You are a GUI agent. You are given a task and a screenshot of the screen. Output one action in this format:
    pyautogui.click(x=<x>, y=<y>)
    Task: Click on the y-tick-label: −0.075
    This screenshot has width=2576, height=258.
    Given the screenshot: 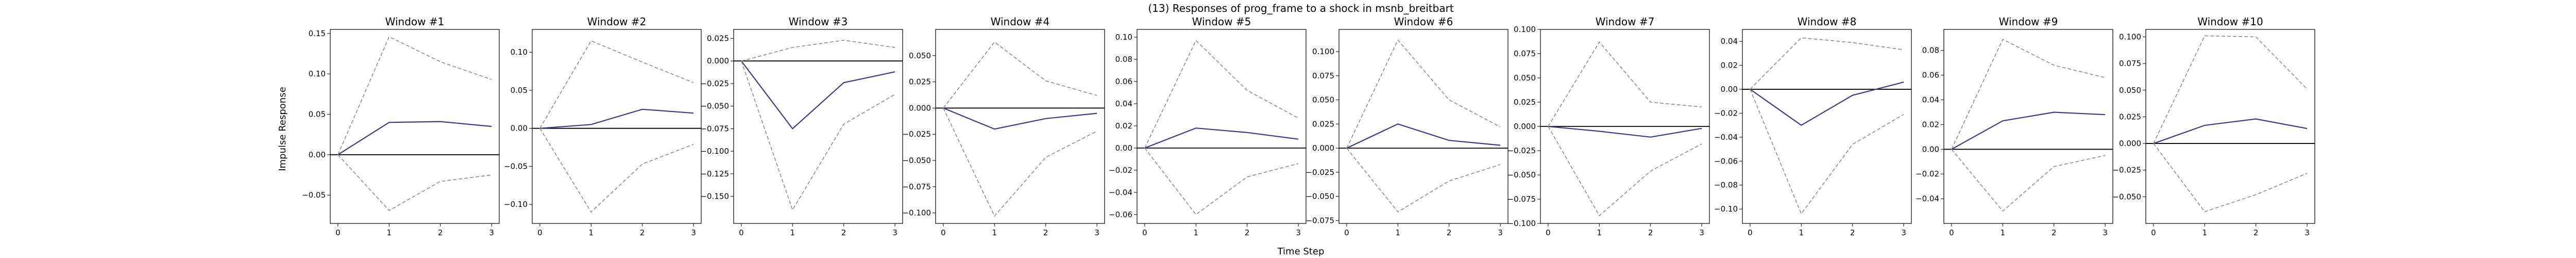 What is the action you would take?
    pyautogui.click(x=1320, y=220)
    